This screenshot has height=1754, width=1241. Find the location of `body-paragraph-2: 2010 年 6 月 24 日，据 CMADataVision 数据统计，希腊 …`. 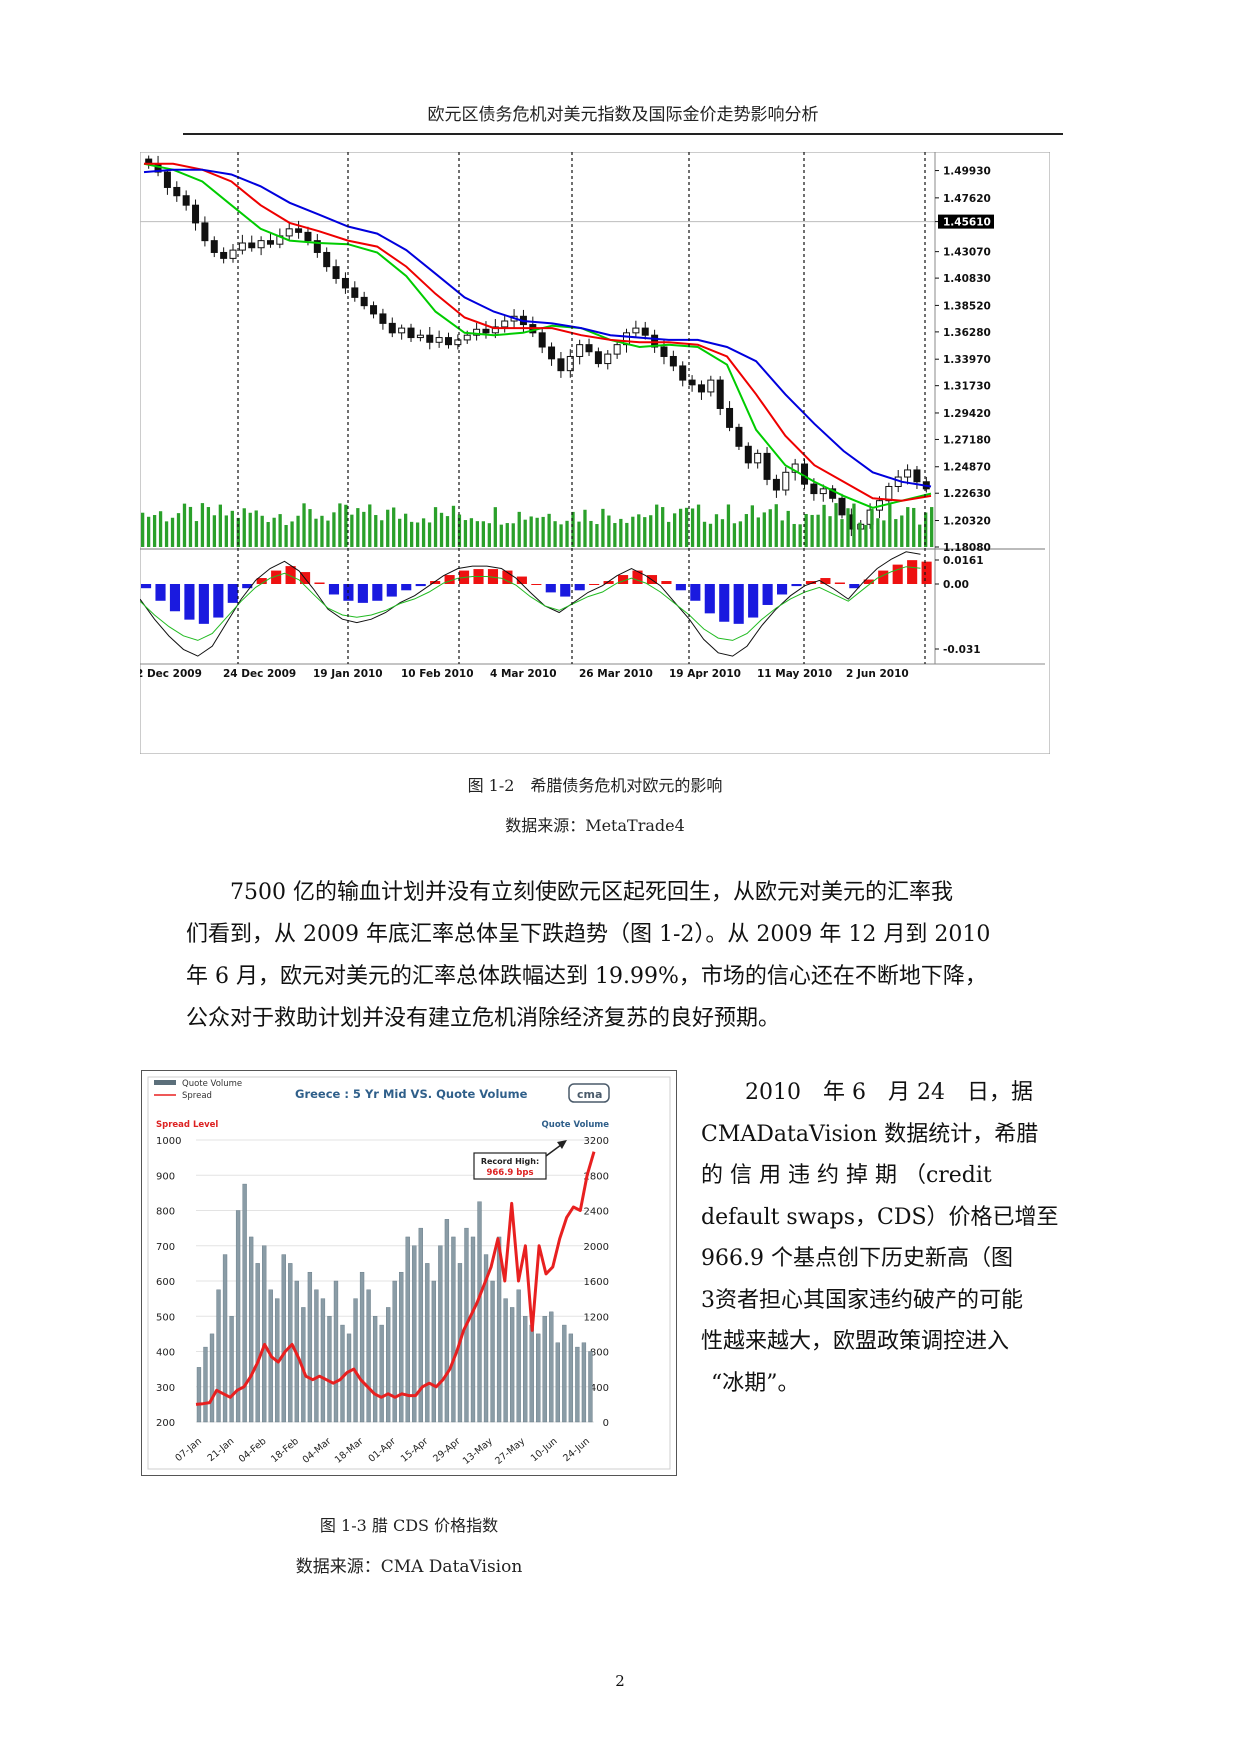

body-paragraph-2: 2010 年 6 月 24 日，据 CMADataVision 数据统计，希腊 … is located at coordinates (880, 1238).